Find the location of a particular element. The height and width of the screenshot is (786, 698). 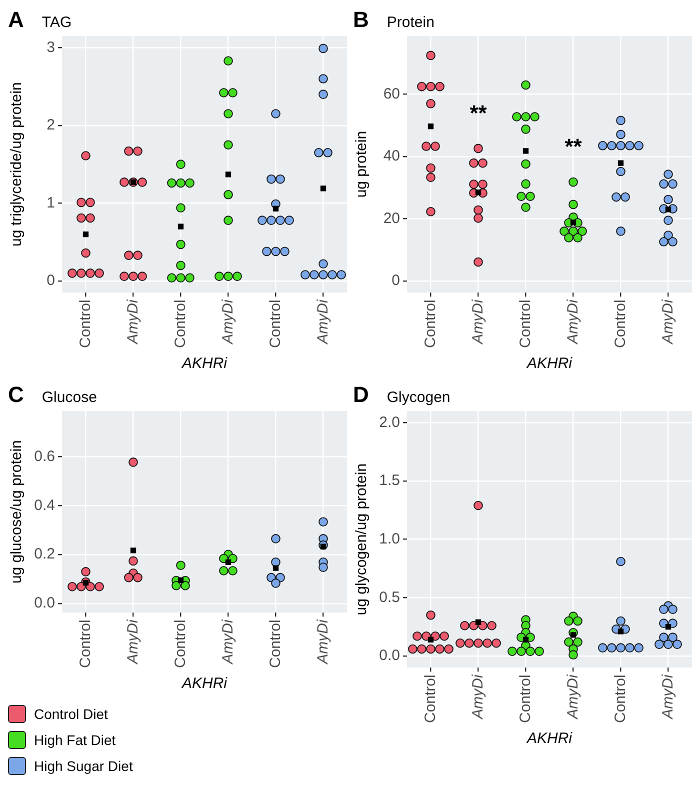

chart-title: TAG is located at coordinates (57, 23).